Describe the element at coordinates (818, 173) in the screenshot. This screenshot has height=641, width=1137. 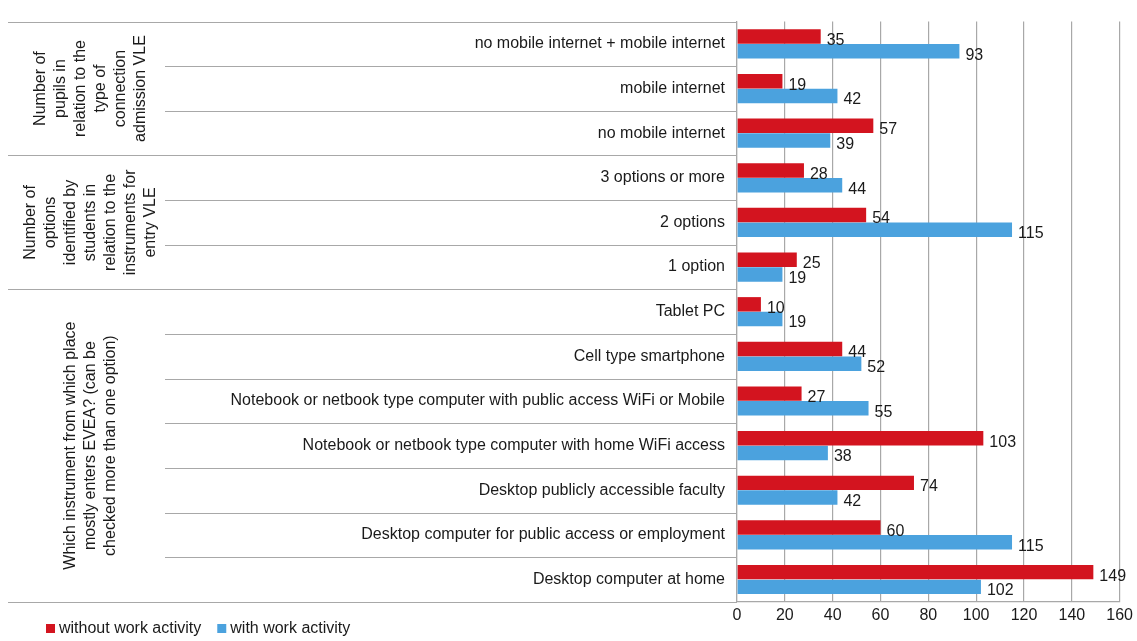
I see `data-label: 28` at that location.